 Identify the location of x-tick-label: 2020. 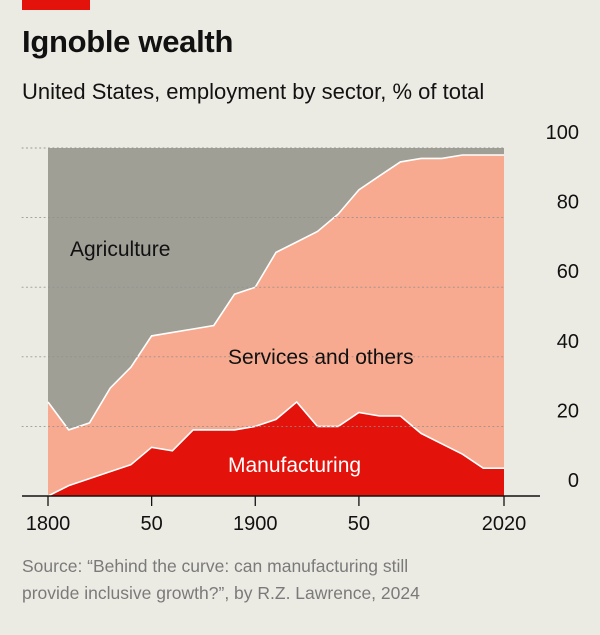
(504, 524).